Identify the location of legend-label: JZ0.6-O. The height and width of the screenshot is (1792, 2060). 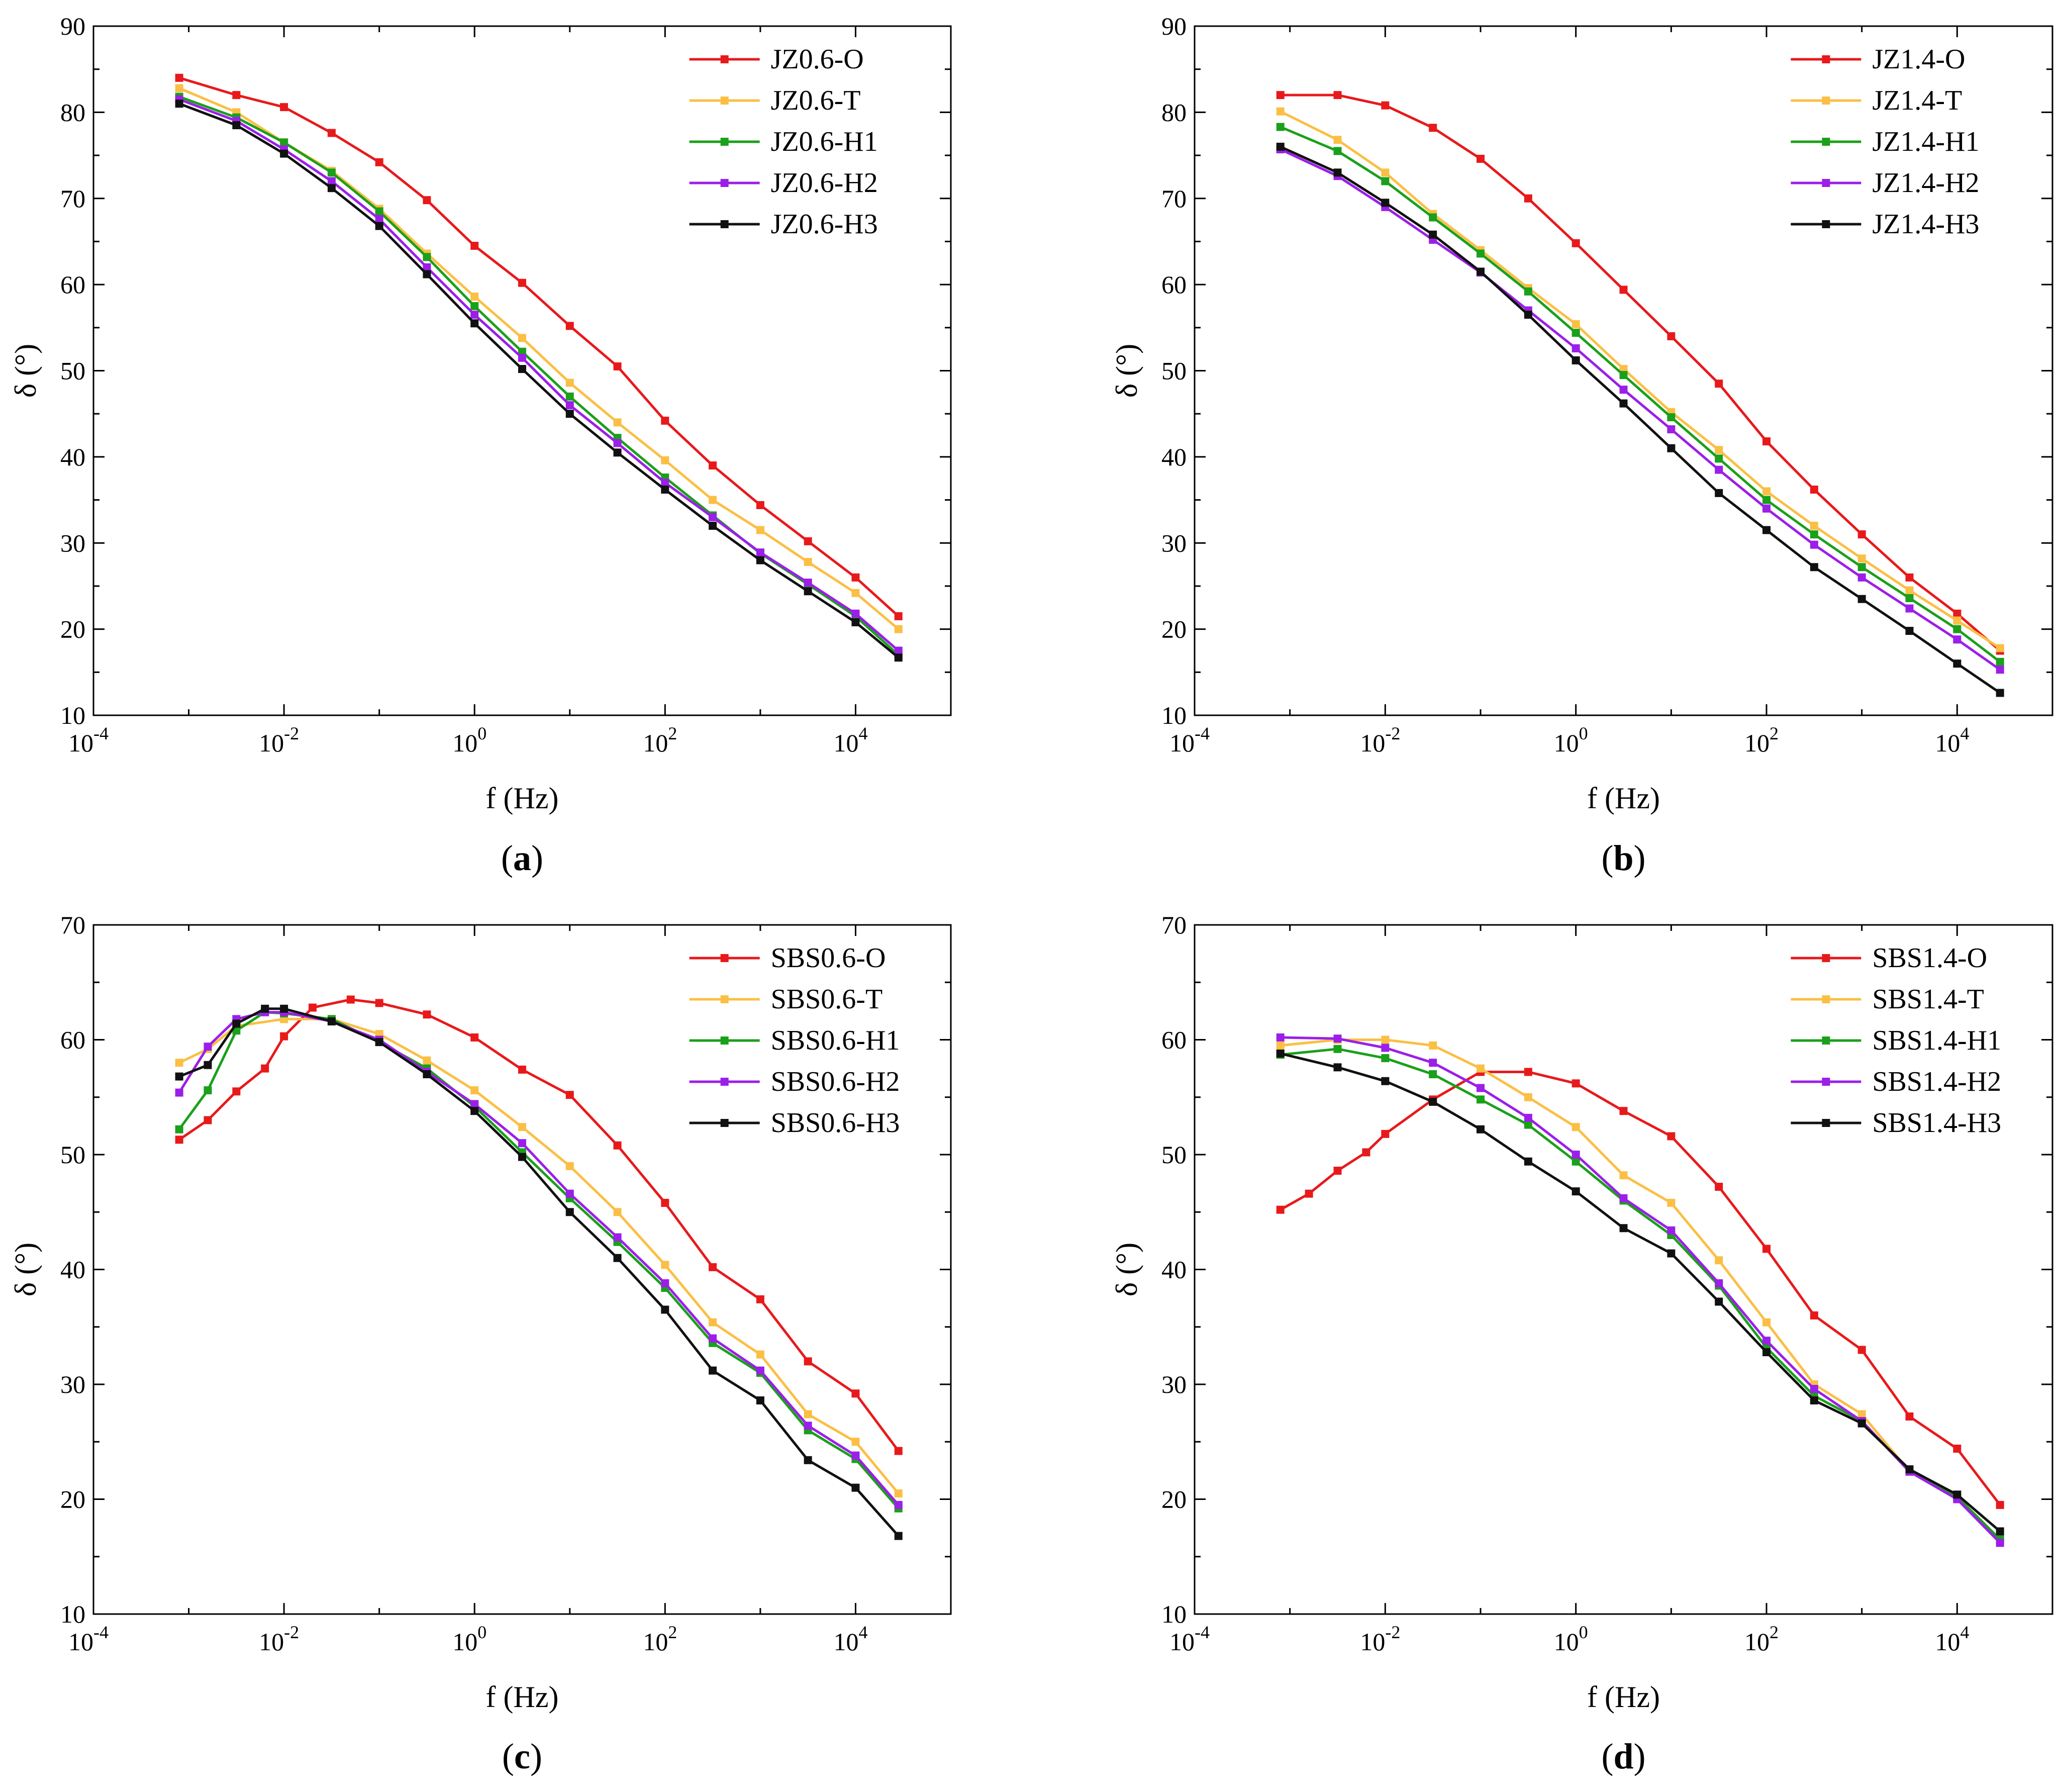
(818, 60).